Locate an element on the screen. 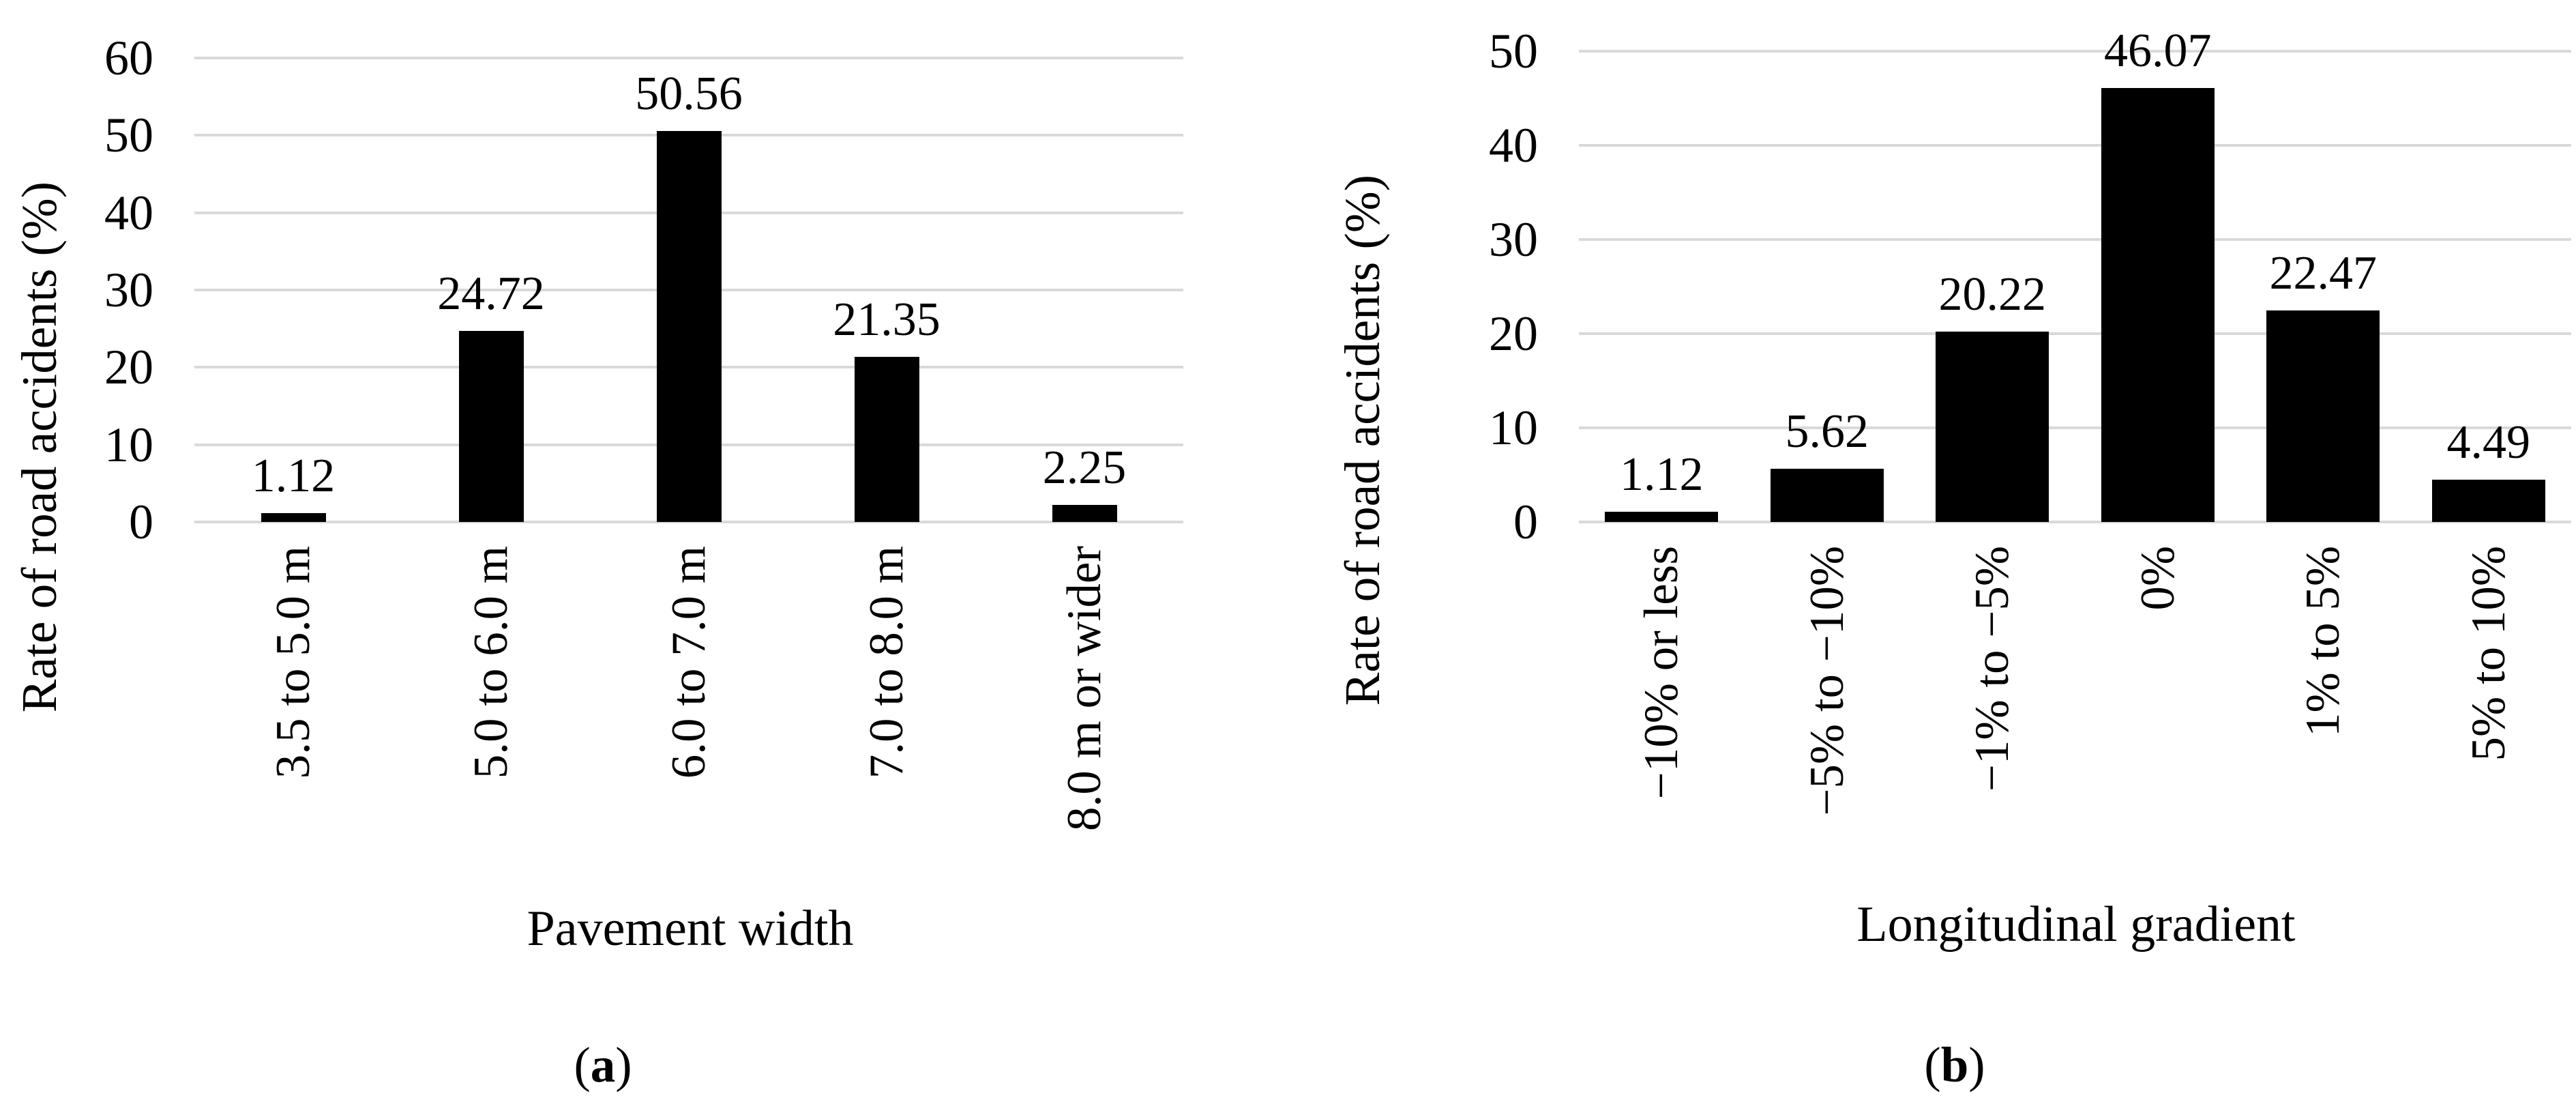 This screenshot has width=2576, height=1119. x-axis-title: Pavement width is located at coordinates (690, 929).